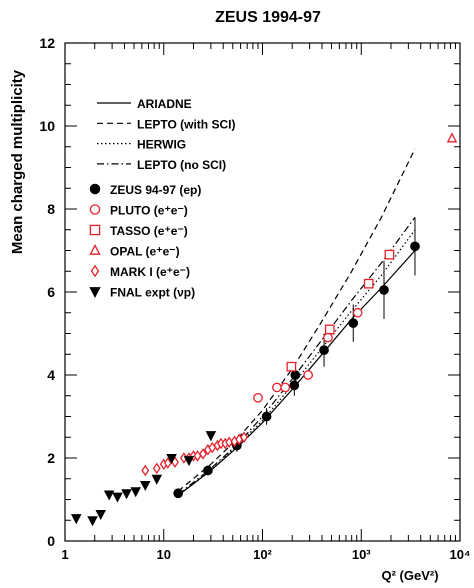  What do you see at coordinates (51, 292) in the screenshot?
I see `y-tick-label: 6` at bounding box center [51, 292].